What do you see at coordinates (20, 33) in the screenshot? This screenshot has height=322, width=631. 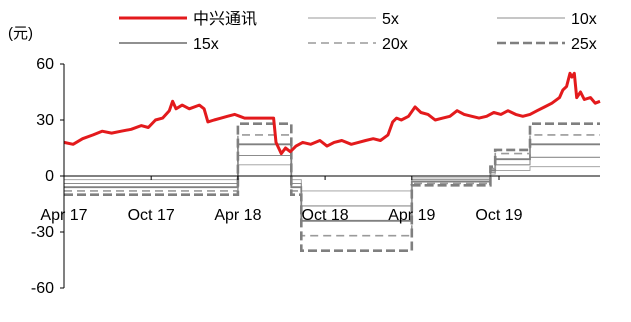 I see `y-axis-unit-label: (元)` at bounding box center [20, 33].